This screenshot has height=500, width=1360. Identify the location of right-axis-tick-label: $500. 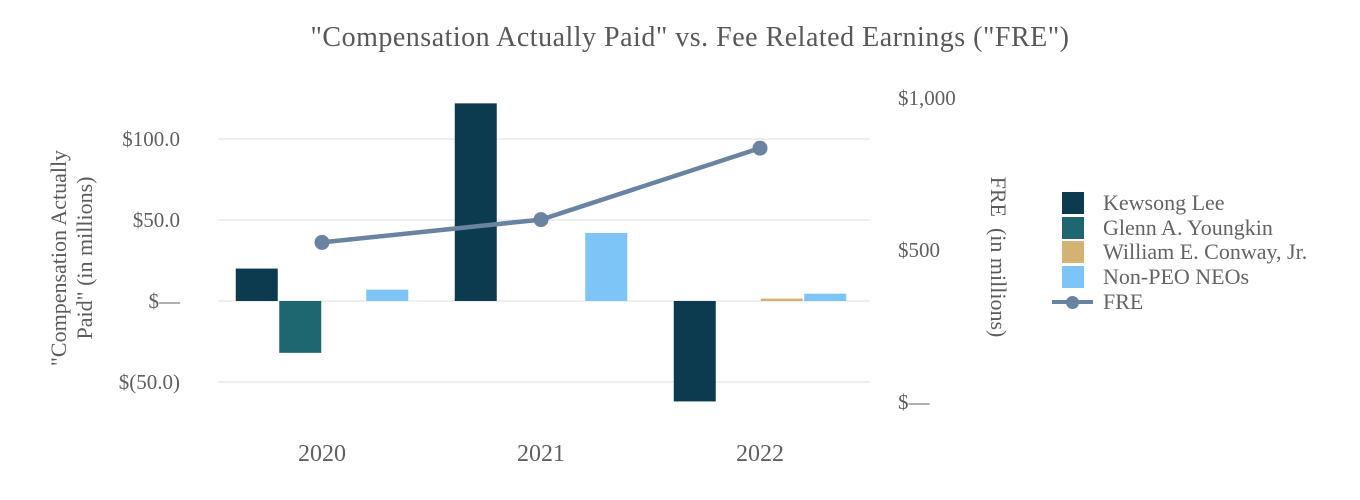
(919, 250).